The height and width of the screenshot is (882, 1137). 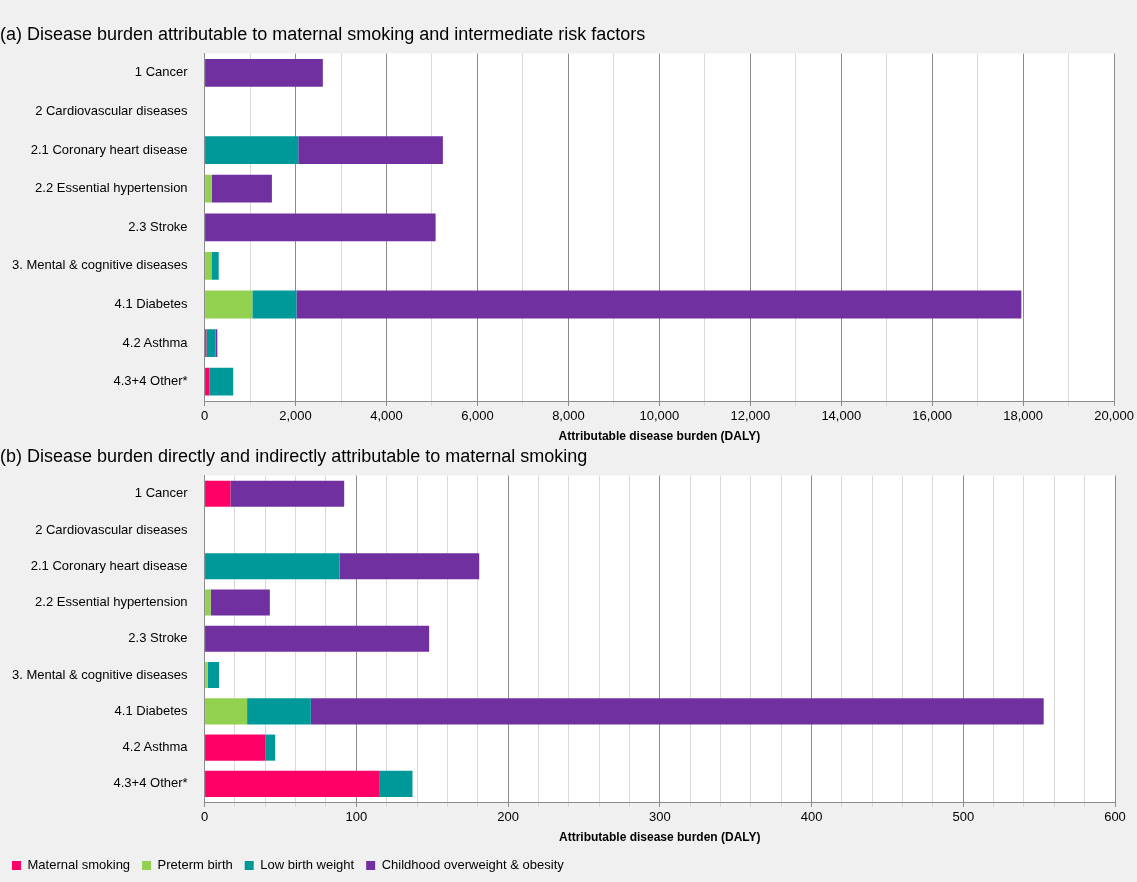 I want to click on x-tick-label: 10,000, so click(x=659, y=416).